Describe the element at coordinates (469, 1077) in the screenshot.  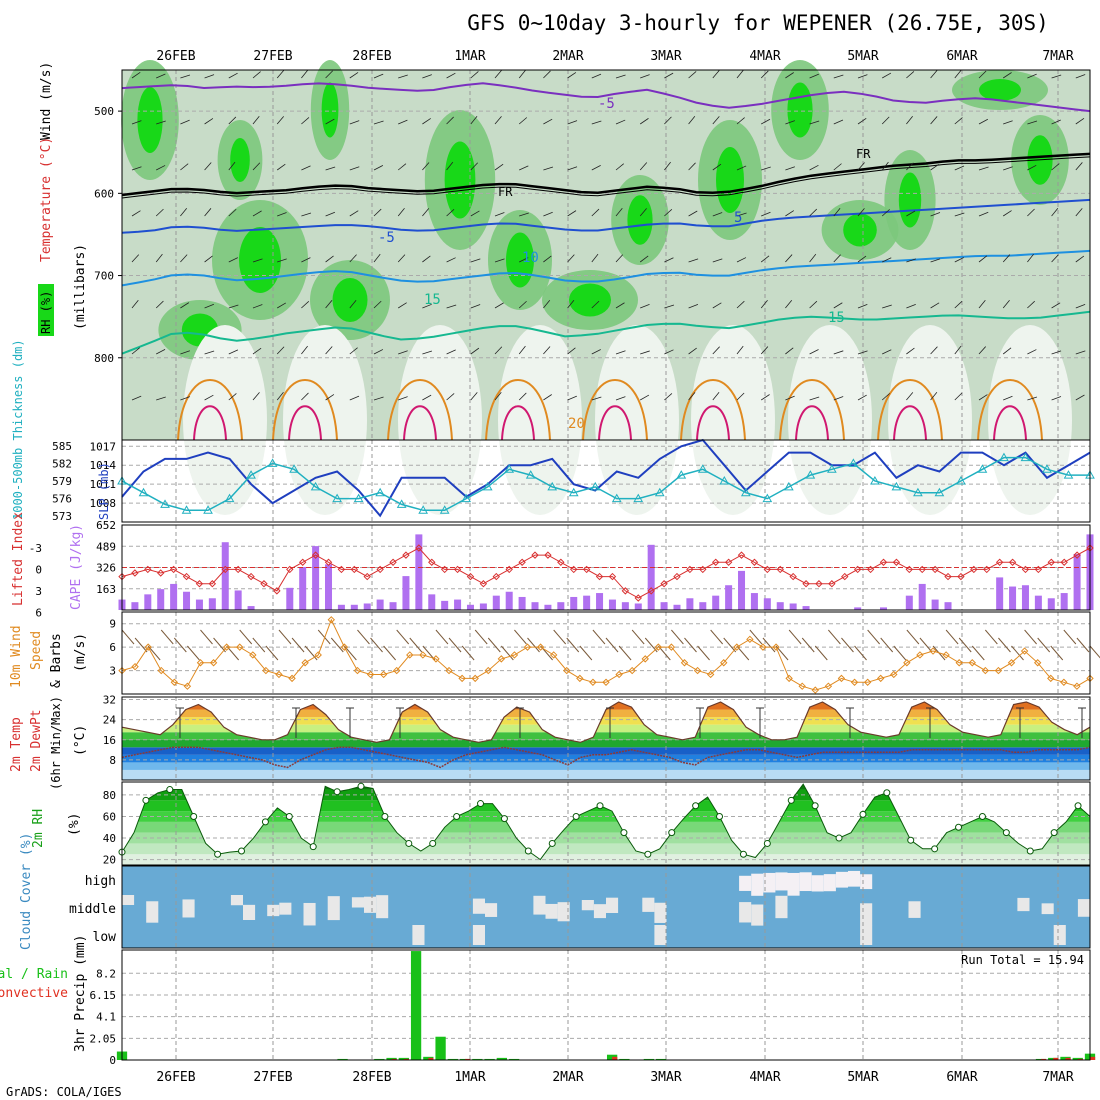
I see `date-label-bottom: 1MAR` at that location.